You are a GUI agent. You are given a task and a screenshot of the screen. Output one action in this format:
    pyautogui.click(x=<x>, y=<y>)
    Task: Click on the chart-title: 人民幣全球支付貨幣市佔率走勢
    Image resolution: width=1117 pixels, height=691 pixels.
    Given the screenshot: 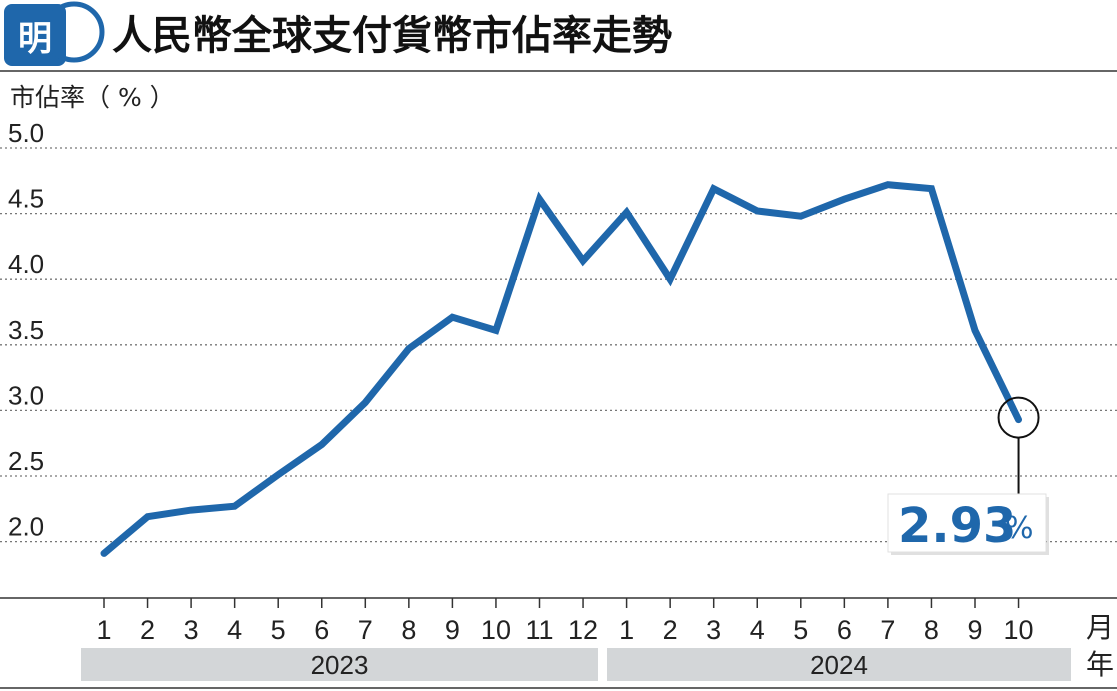 What is the action you would take?
    pyautogui.click(x=392, y=36)
    